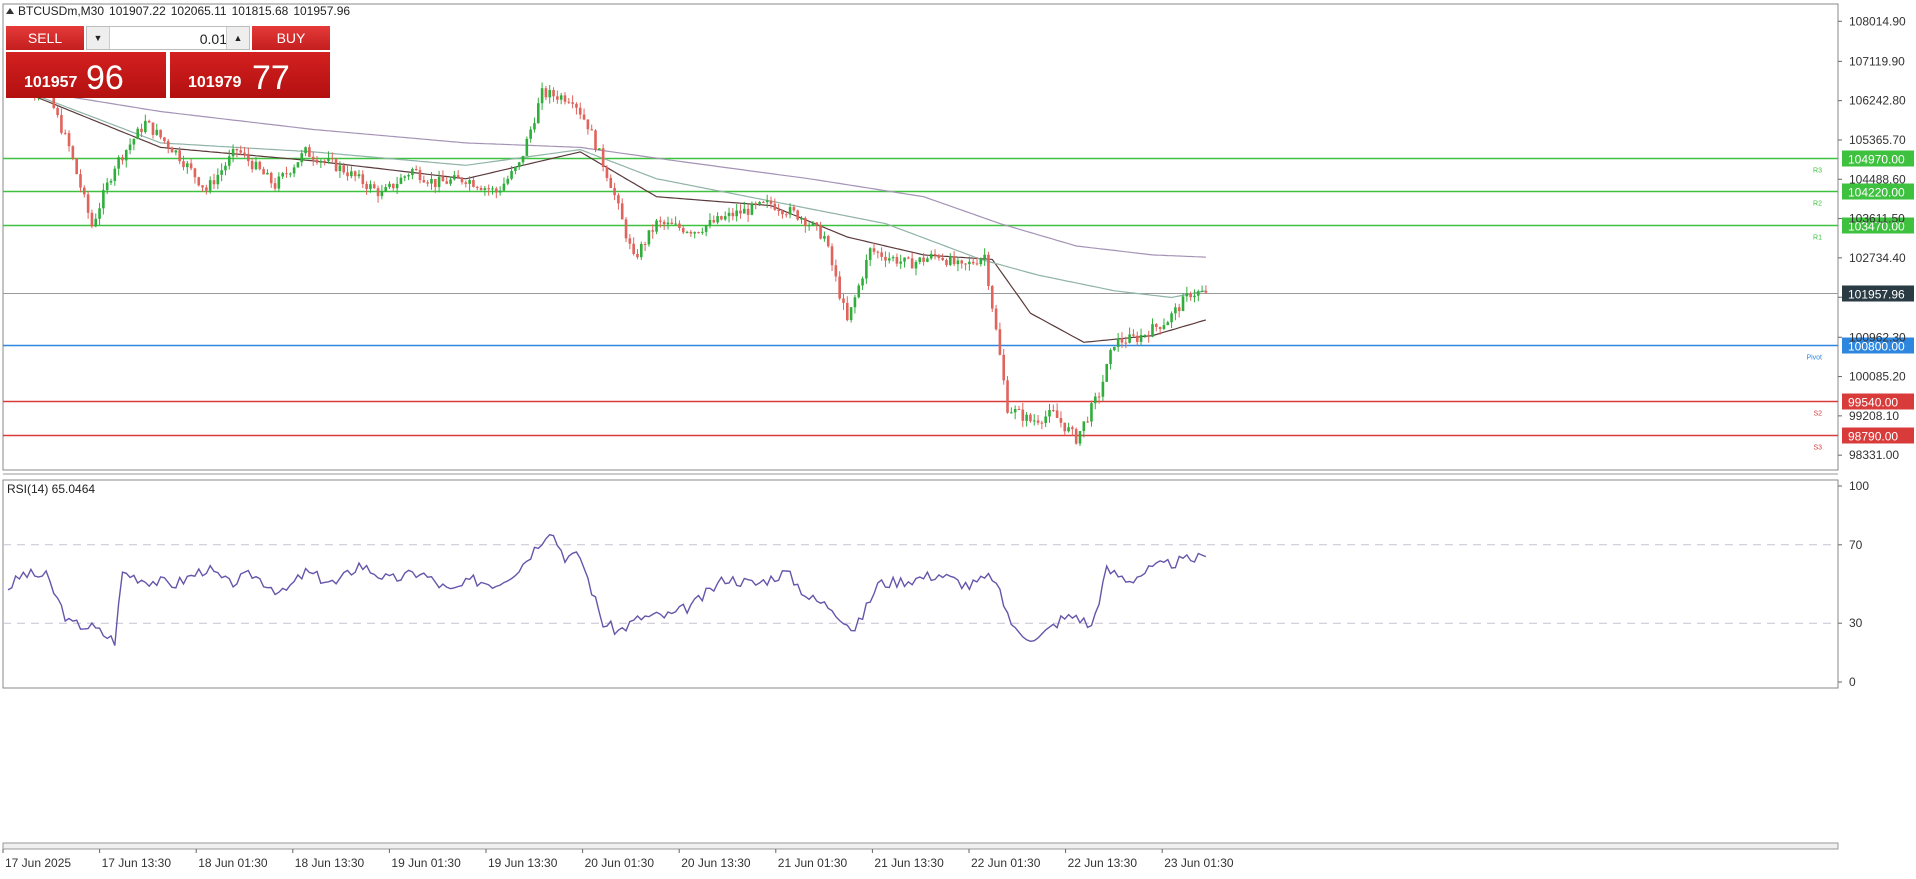 Image resolution: width=1916 pixels, height=879 pixels. I want to click on time-tick-label: 18 Jun 01:30, so click(233, 863).